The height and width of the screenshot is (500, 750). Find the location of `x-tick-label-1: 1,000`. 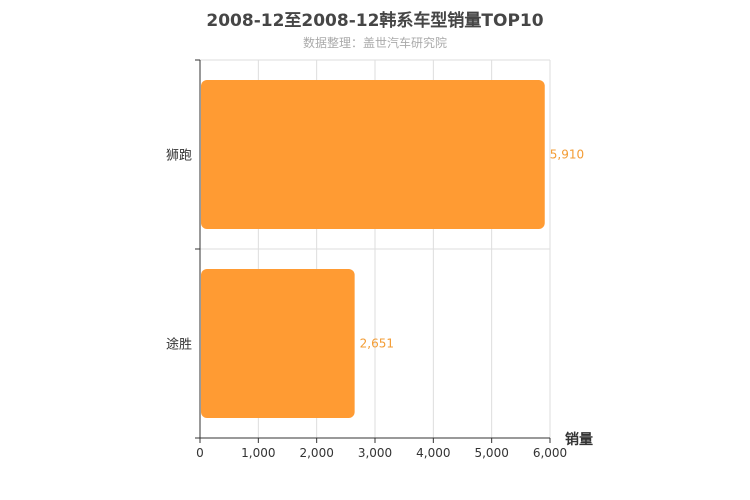

x-tick-label-1: 1,000 is located at coordinates (258, 453).